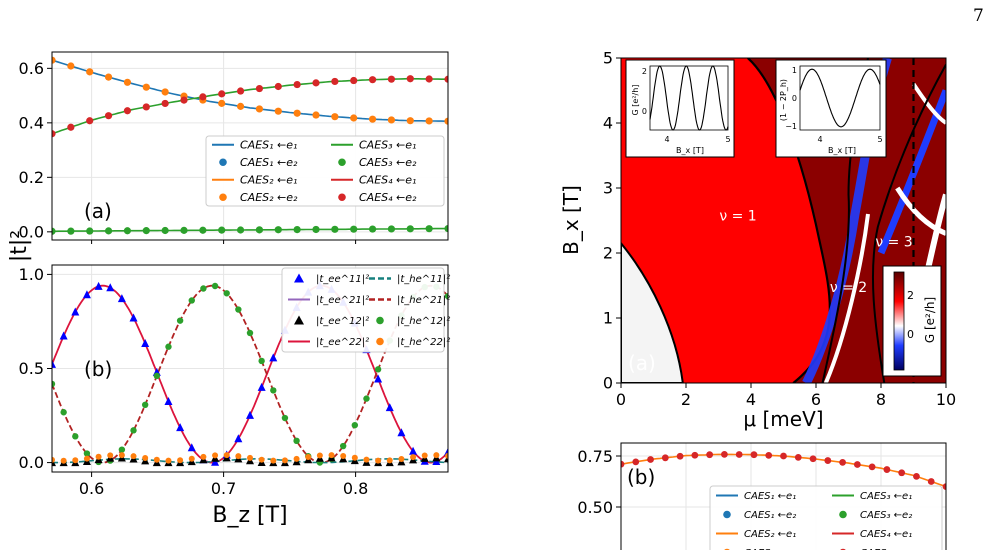 The height and width of the screenshot is (550, 1004). I want to click on x-axis-label: μ [meV], so click(783, 419).